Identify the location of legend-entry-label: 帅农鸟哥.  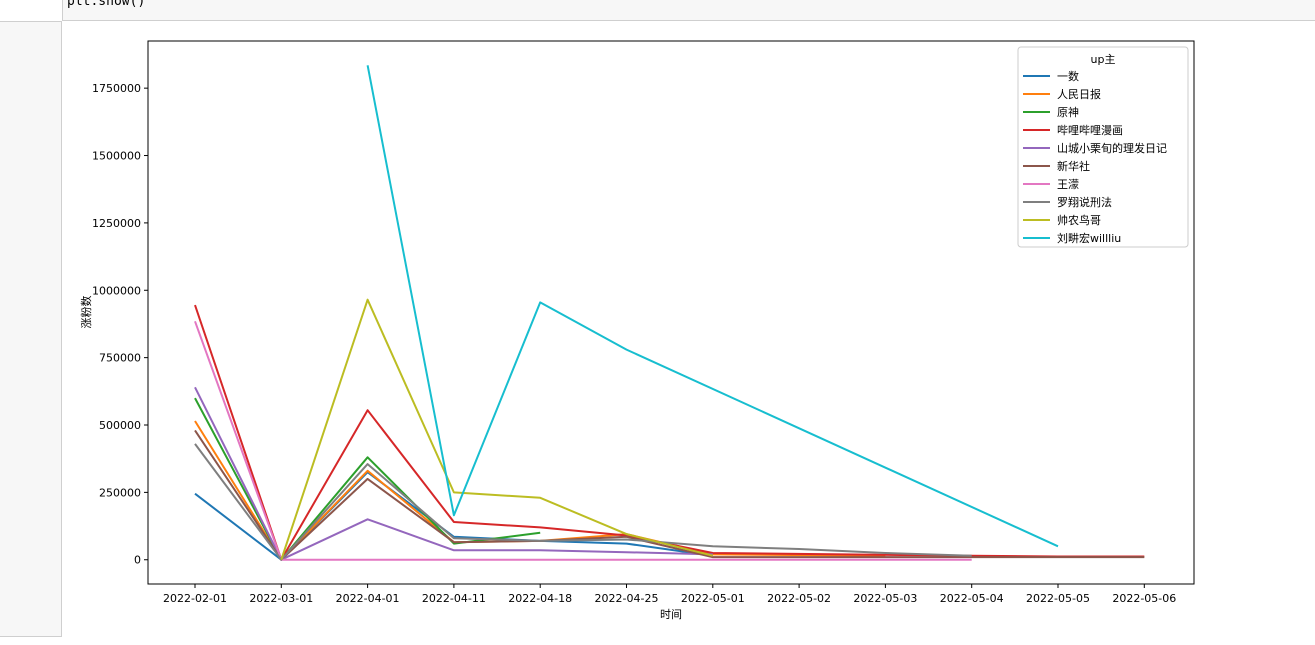
(1079, 220).